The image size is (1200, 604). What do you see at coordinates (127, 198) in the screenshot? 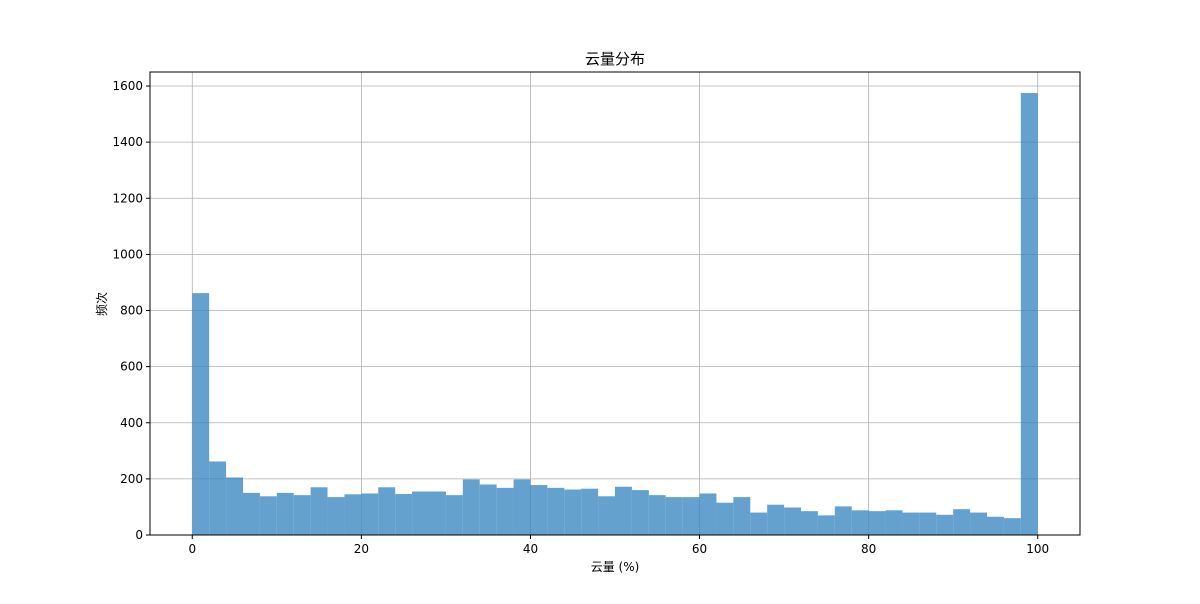
I see `y-tick-label: 1200` at bounding box center [127, 198].